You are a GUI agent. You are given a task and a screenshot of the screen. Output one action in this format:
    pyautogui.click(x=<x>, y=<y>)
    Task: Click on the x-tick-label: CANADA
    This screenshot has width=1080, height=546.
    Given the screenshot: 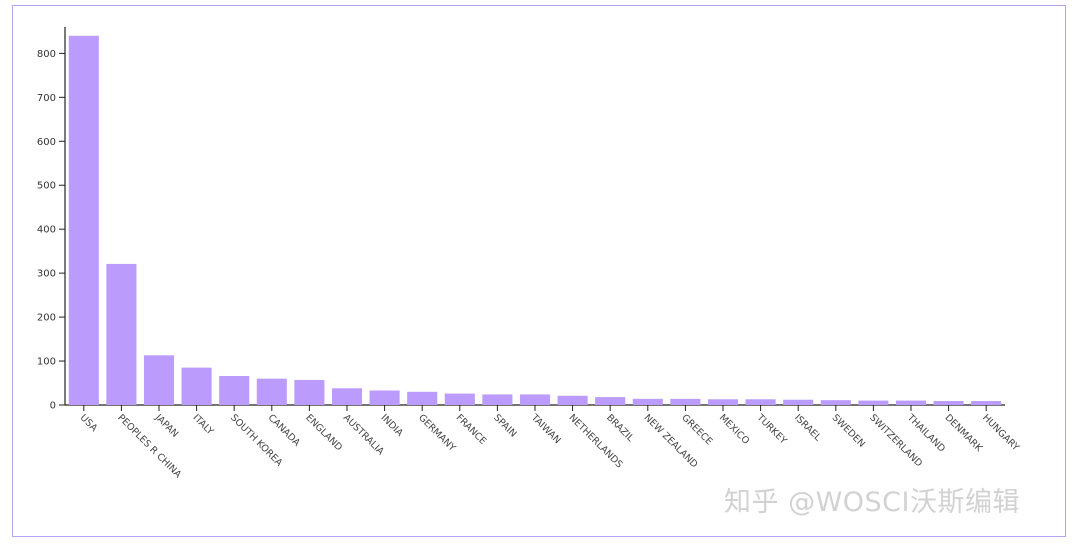 What is the action you would take?
    pyautogui.click(x=284, y=430)
    